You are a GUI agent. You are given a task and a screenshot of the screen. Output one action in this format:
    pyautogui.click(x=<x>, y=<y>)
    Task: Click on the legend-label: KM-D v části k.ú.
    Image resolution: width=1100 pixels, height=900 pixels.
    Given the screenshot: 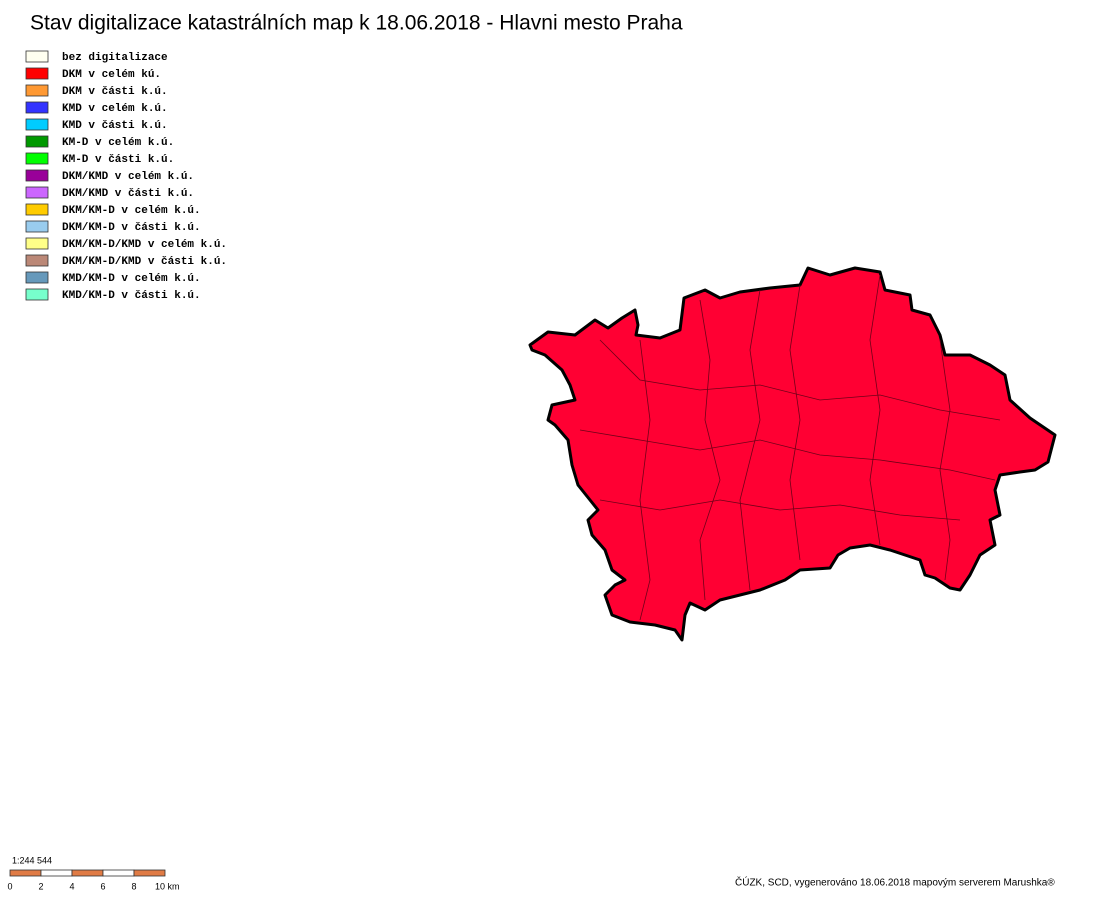 What is the action you would take?
    pyautogui.click(x=118, y=160)
    